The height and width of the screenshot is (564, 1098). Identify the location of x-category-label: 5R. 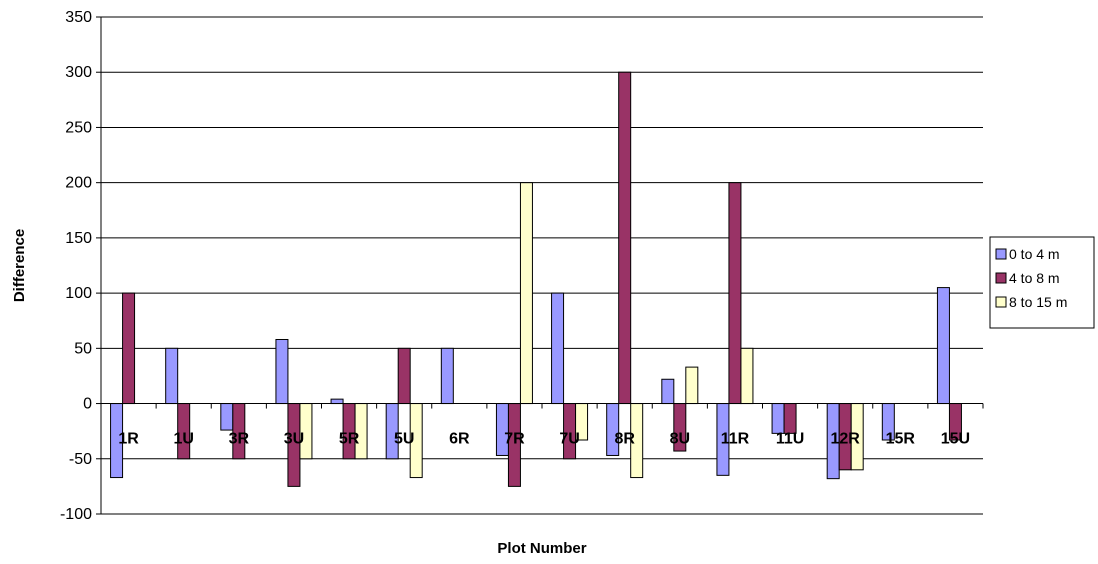
(349, 439).